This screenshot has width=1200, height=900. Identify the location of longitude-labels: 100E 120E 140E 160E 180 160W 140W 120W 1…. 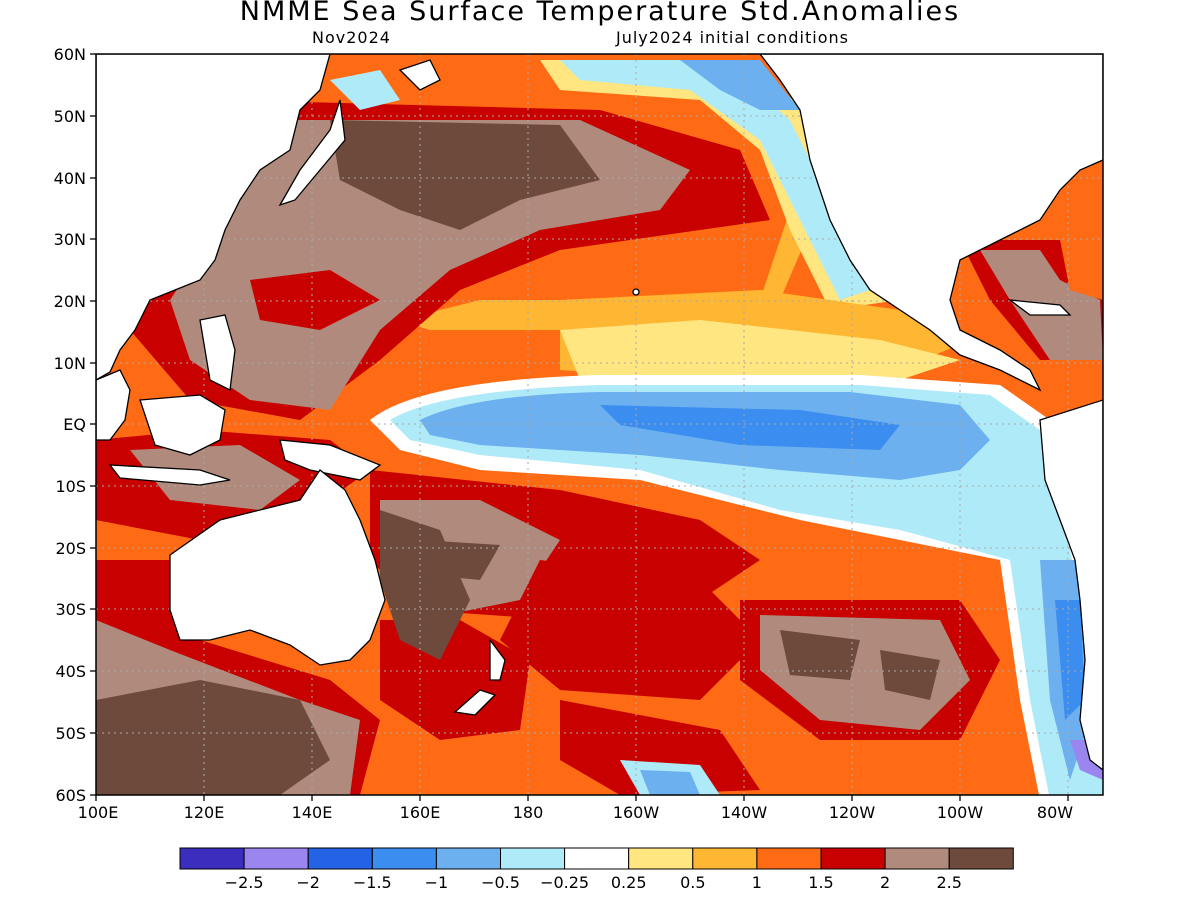
(576, 812).